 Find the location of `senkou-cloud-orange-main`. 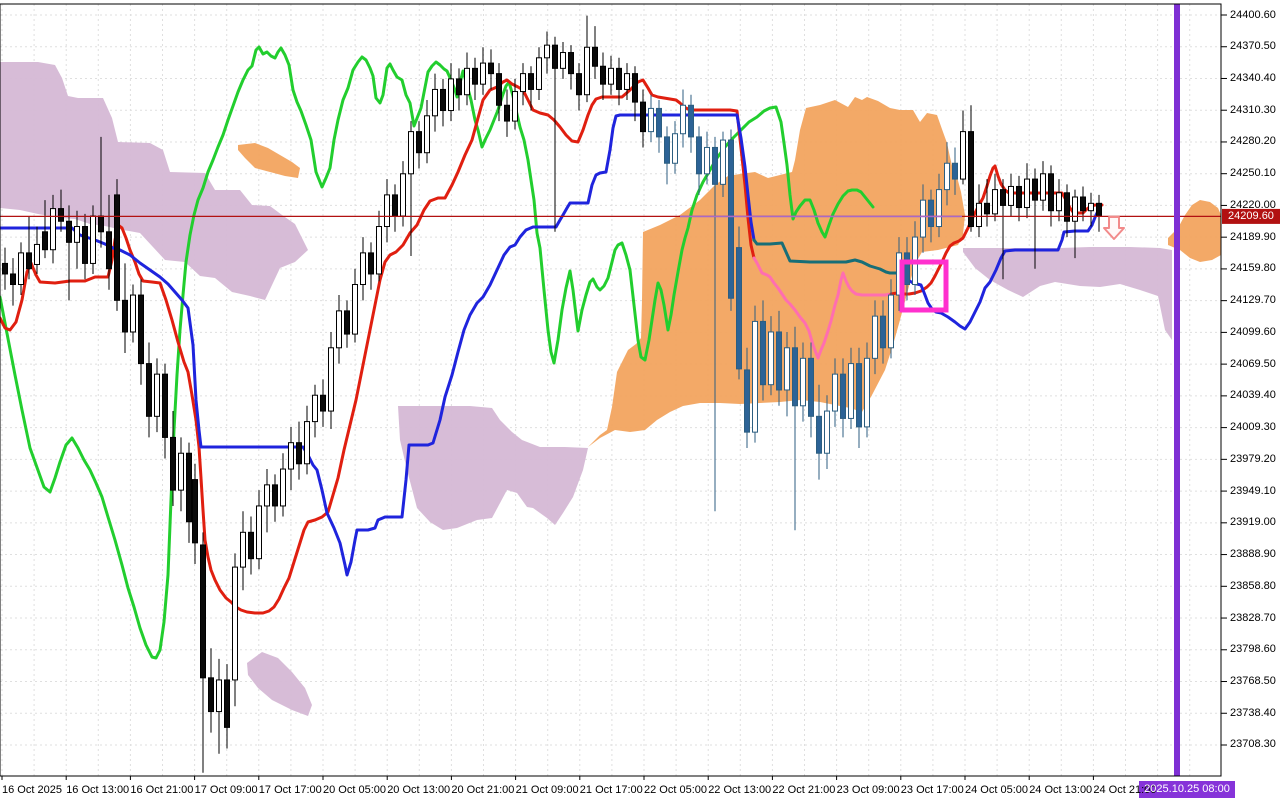

senkou-cloud-orange-main is located at coordinates (776, 272).